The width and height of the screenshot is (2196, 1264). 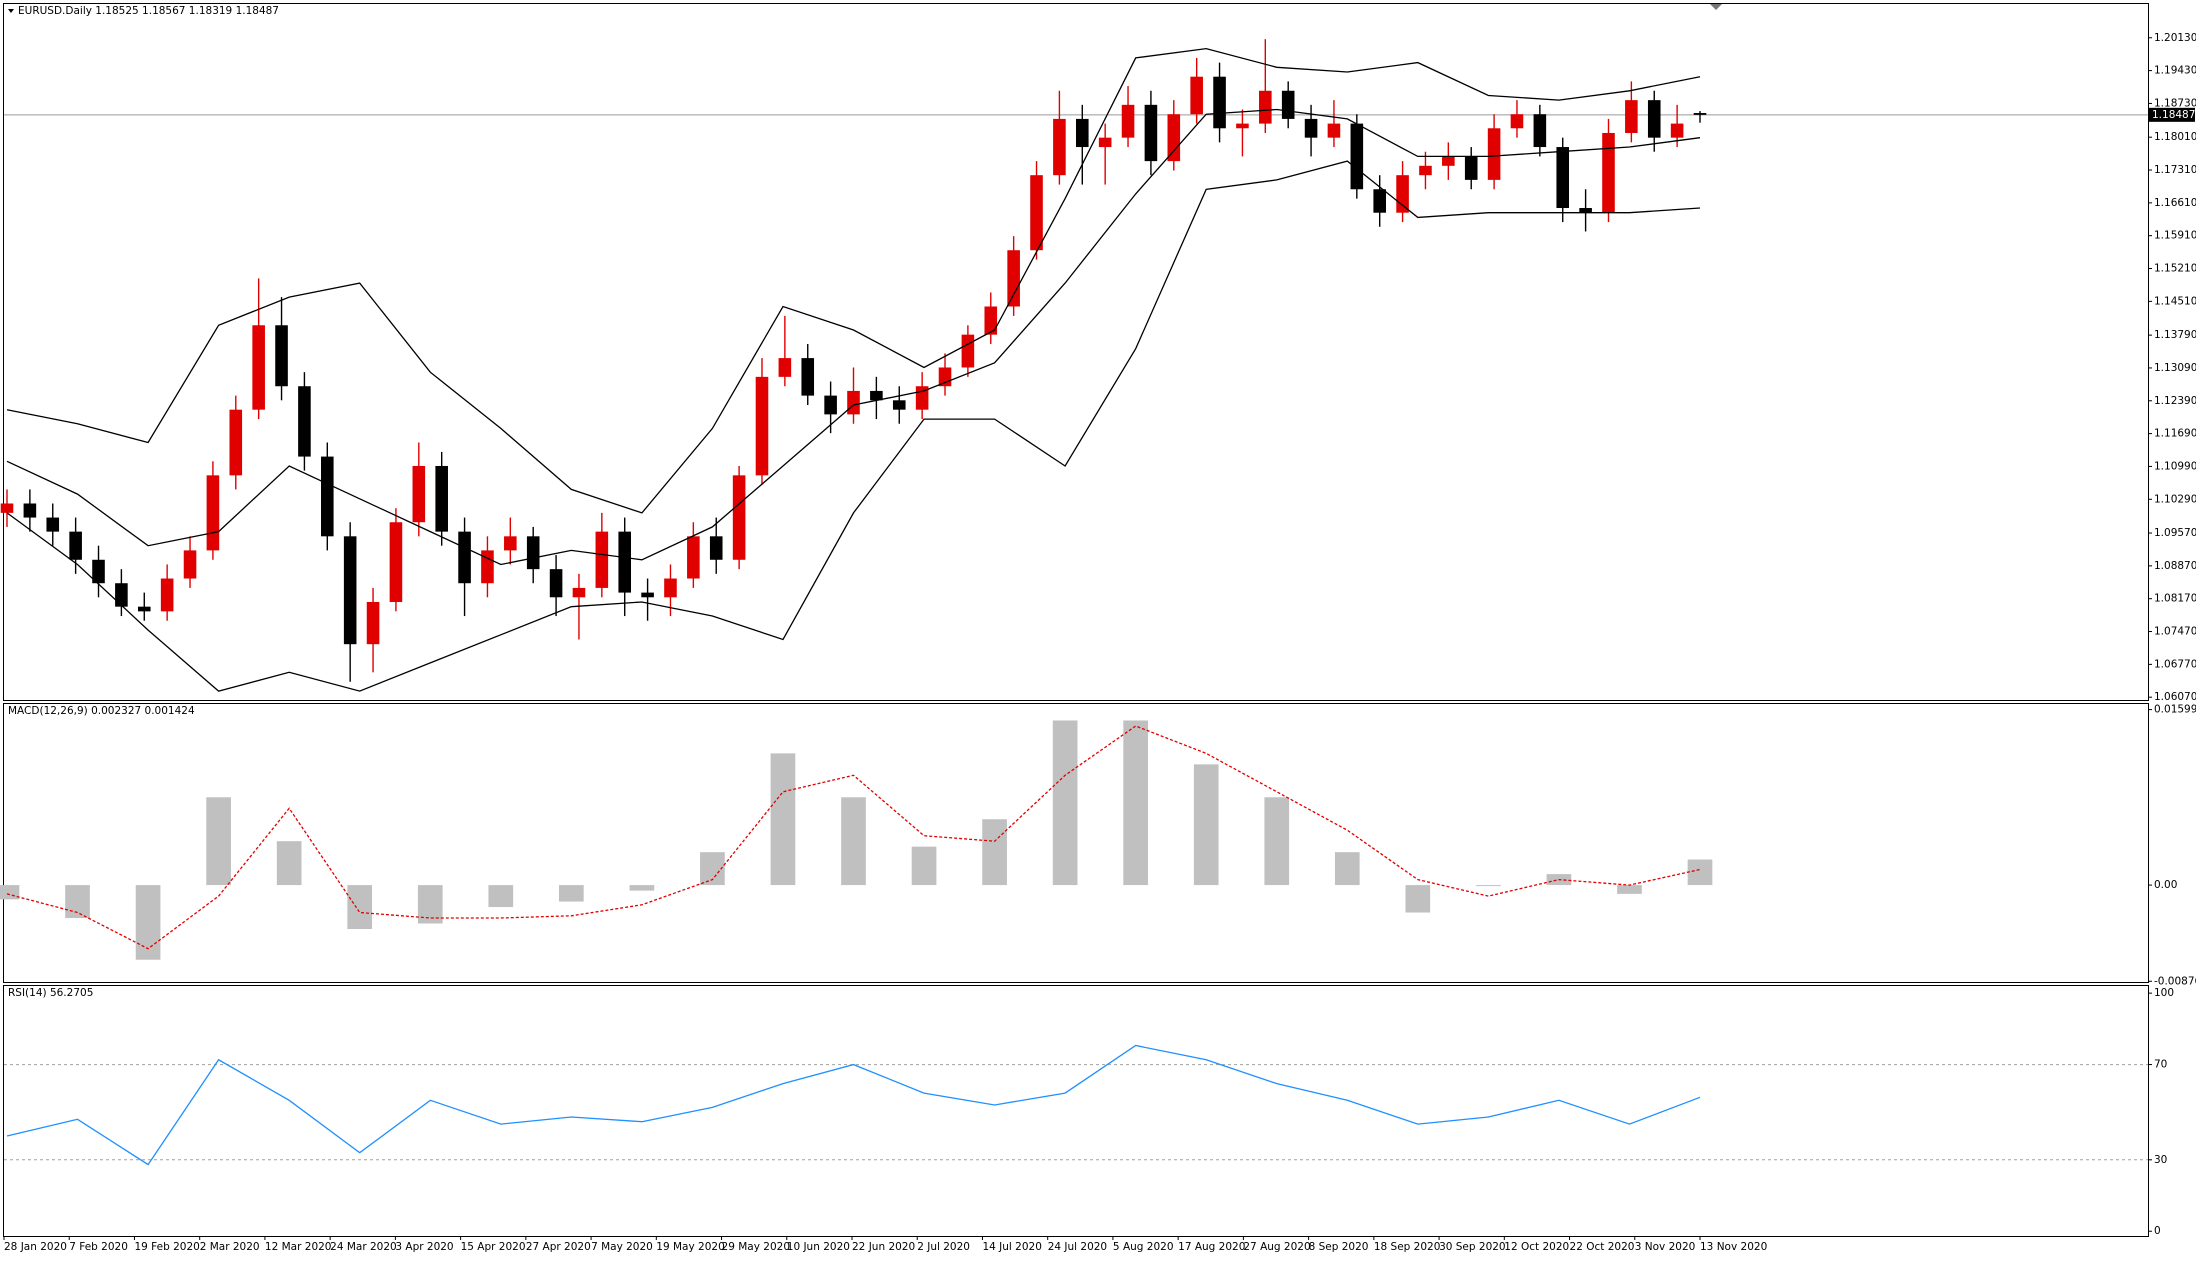 What do you see at coordinates (1716, 7) in the screenshot?
I see `scroll-marker` at bounding box center [1716, 7].